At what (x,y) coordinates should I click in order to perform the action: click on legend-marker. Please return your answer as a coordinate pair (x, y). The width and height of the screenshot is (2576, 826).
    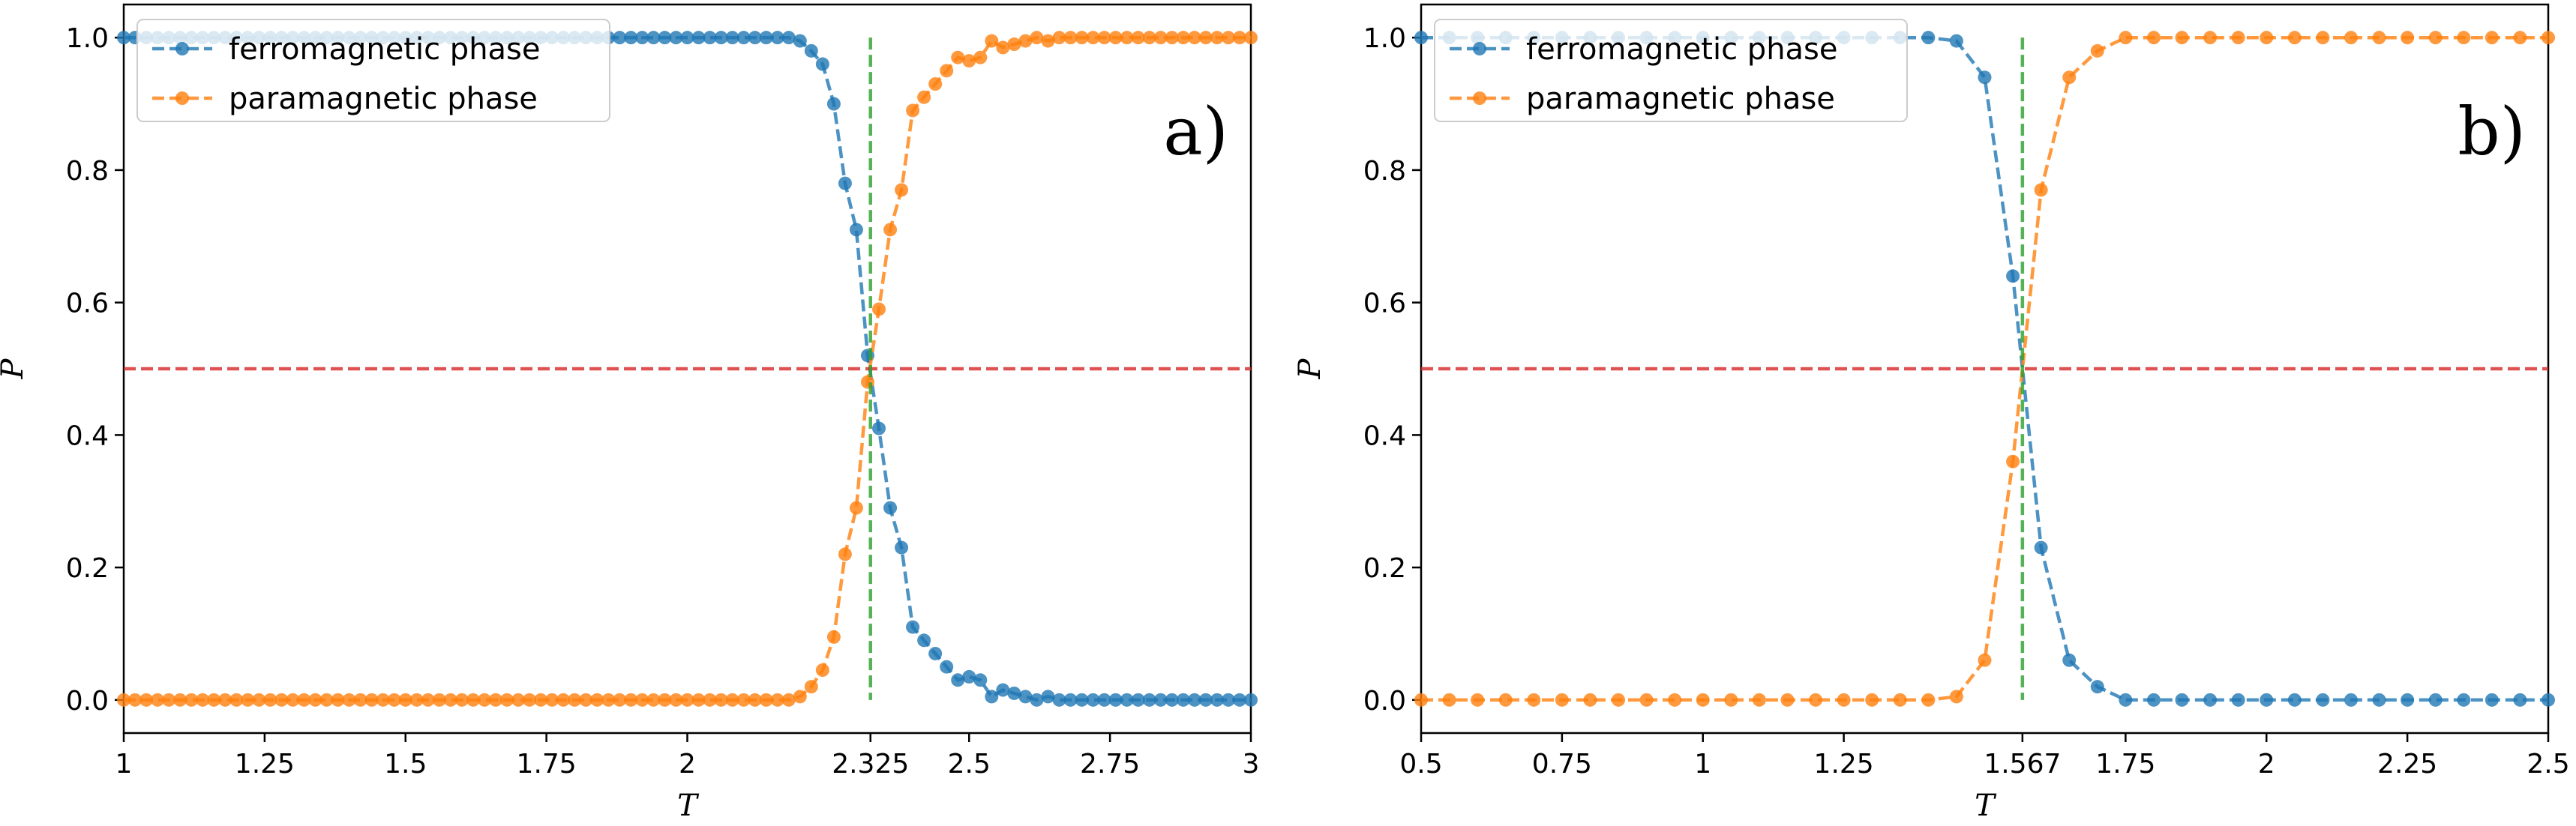
    Looking at the image, I should click on (1480, 48).